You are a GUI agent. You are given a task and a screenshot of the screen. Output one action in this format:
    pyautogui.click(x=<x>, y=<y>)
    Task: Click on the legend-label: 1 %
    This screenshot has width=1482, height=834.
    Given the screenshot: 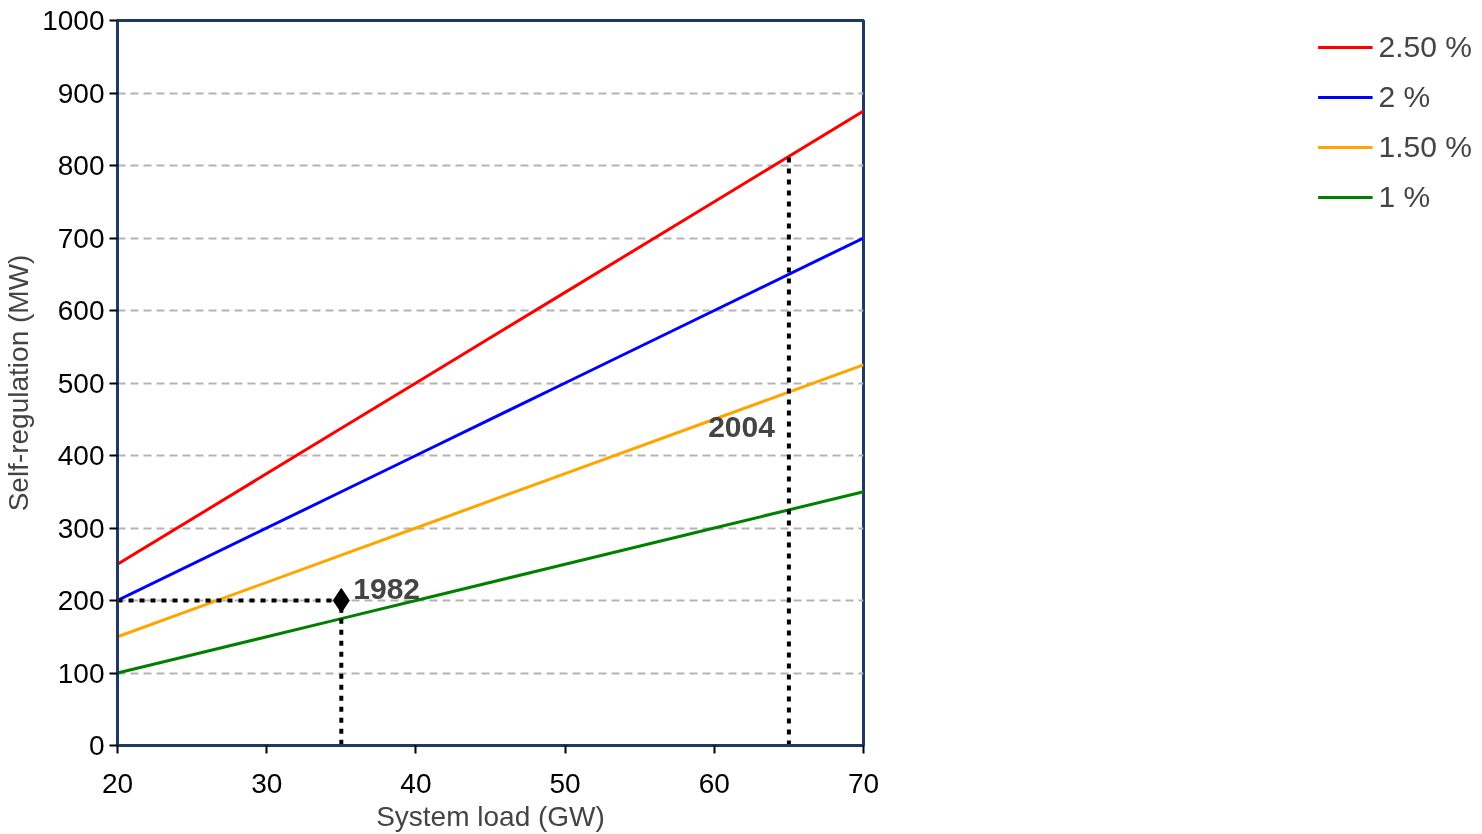 What is the action you would take?
    pyautogui.click(x=1404, y=197)
    